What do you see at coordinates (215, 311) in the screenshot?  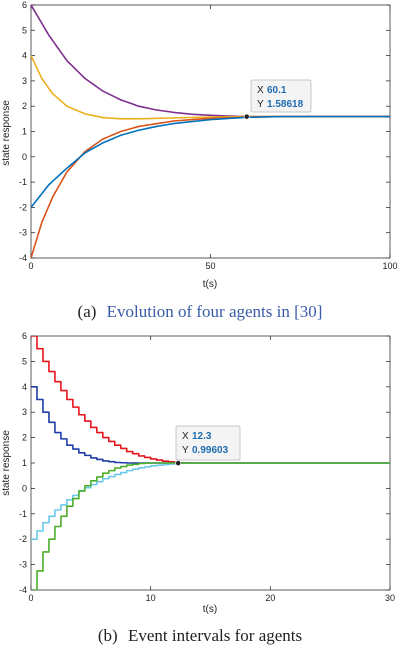 I see `chart-a-caption-text: Evolution of four agents in [30]` at bounding box center [215, 311].